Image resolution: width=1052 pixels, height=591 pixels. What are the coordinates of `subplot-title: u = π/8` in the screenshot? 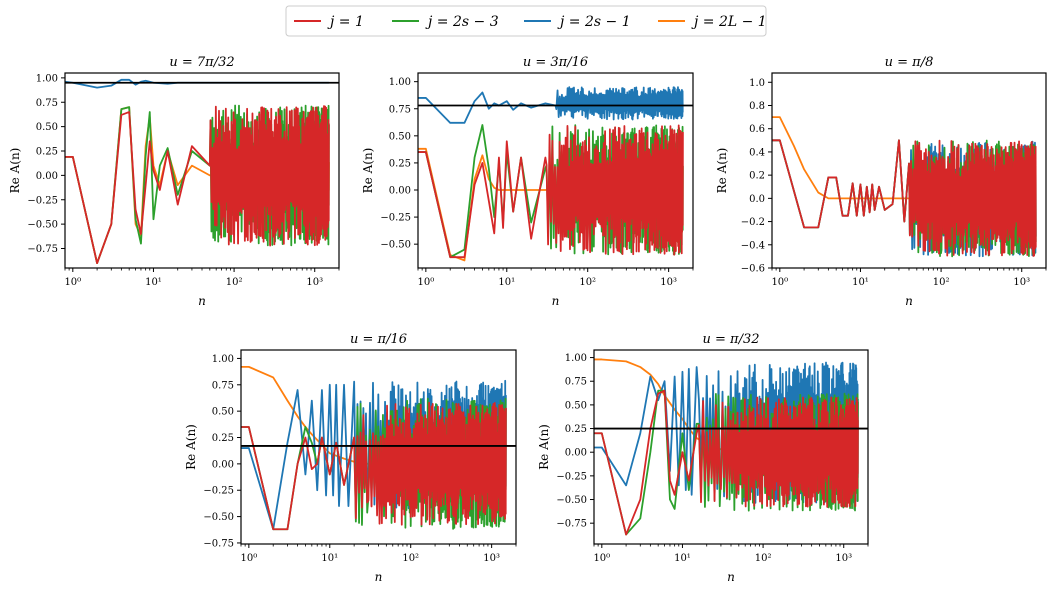 It's located at (909, 62).